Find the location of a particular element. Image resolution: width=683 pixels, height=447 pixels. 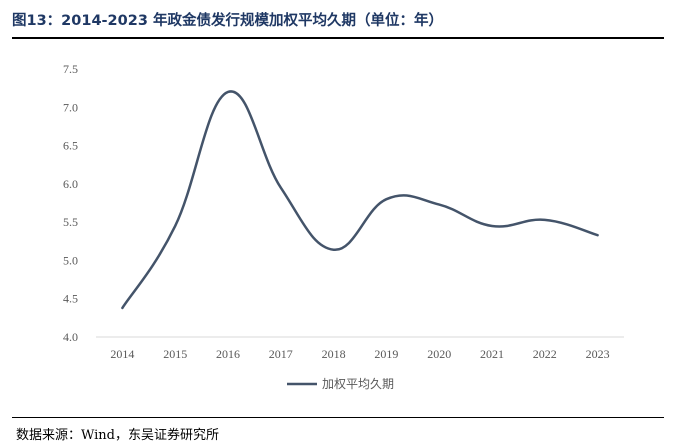

x-tick-label: 2020 is located at coordinates (439, 354).